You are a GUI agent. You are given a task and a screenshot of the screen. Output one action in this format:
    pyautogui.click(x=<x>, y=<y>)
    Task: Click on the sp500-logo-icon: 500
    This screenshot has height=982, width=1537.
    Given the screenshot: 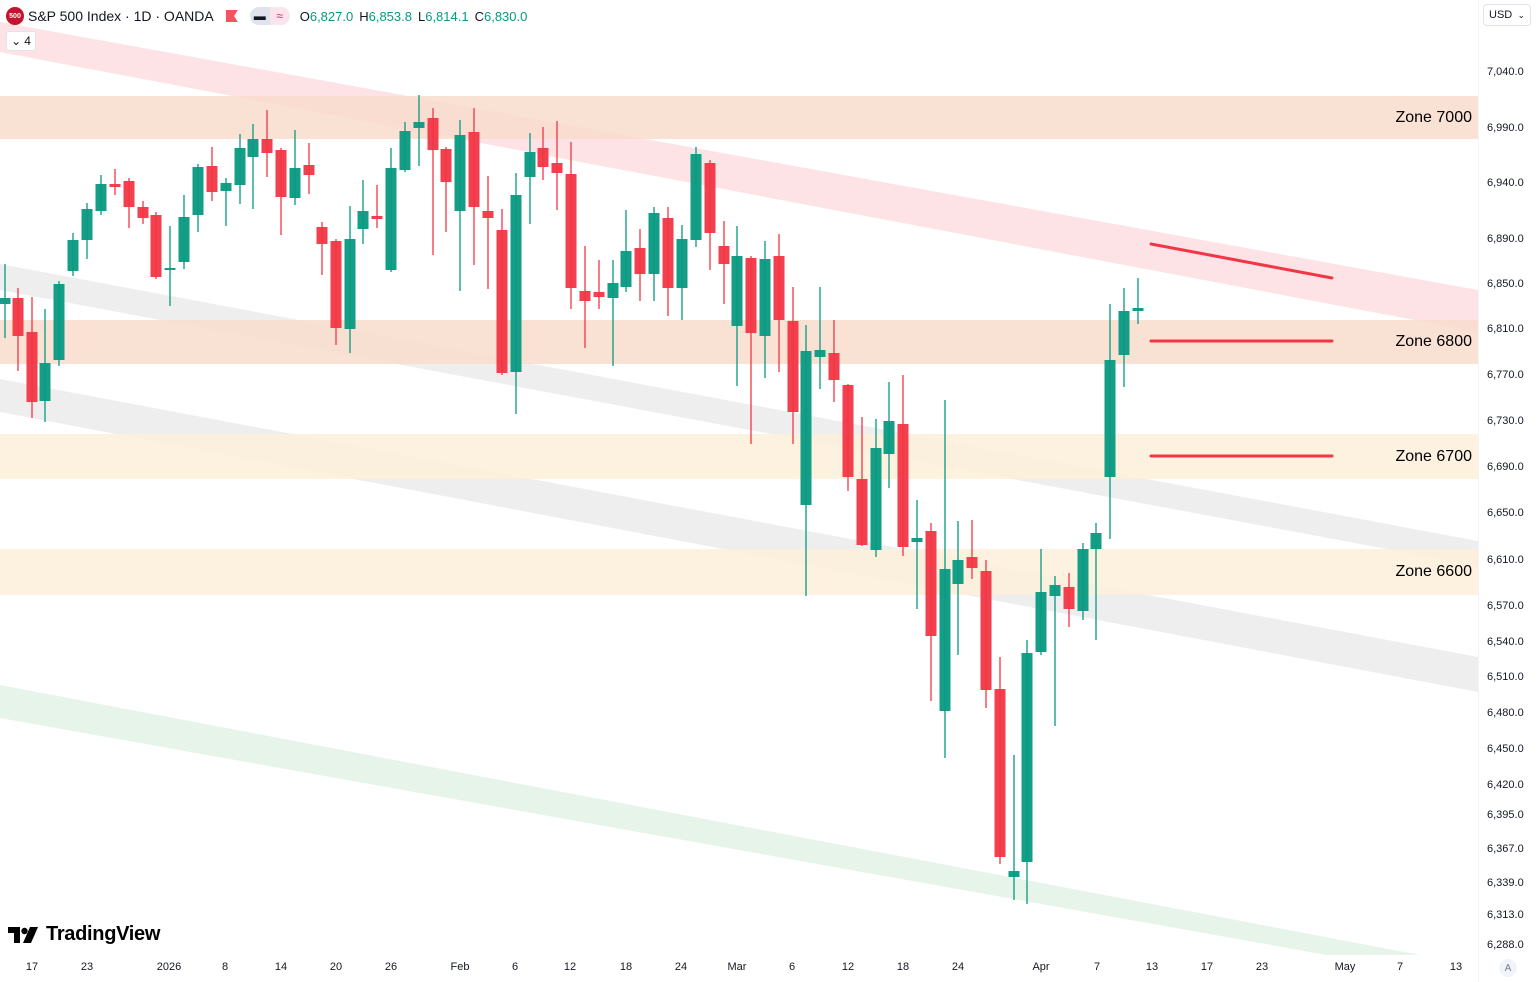 What is the action you would take?
    pyautogui.click(x=15, y=16)
    